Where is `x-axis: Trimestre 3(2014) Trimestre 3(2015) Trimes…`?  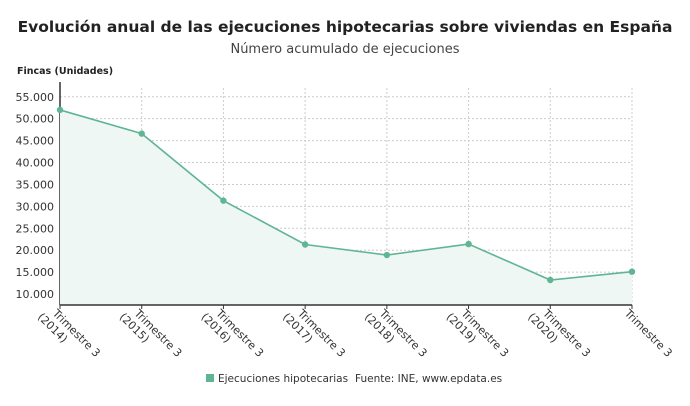
x-axis: Trimestre 3(2014) Trimestre 3(2015) Trimes… is located at coordinates (355, 332).